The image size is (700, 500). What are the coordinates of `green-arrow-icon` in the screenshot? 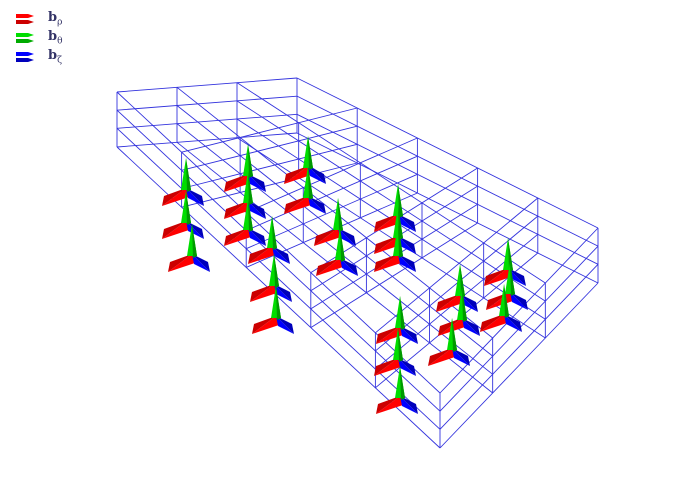 It's located at (25, 38).